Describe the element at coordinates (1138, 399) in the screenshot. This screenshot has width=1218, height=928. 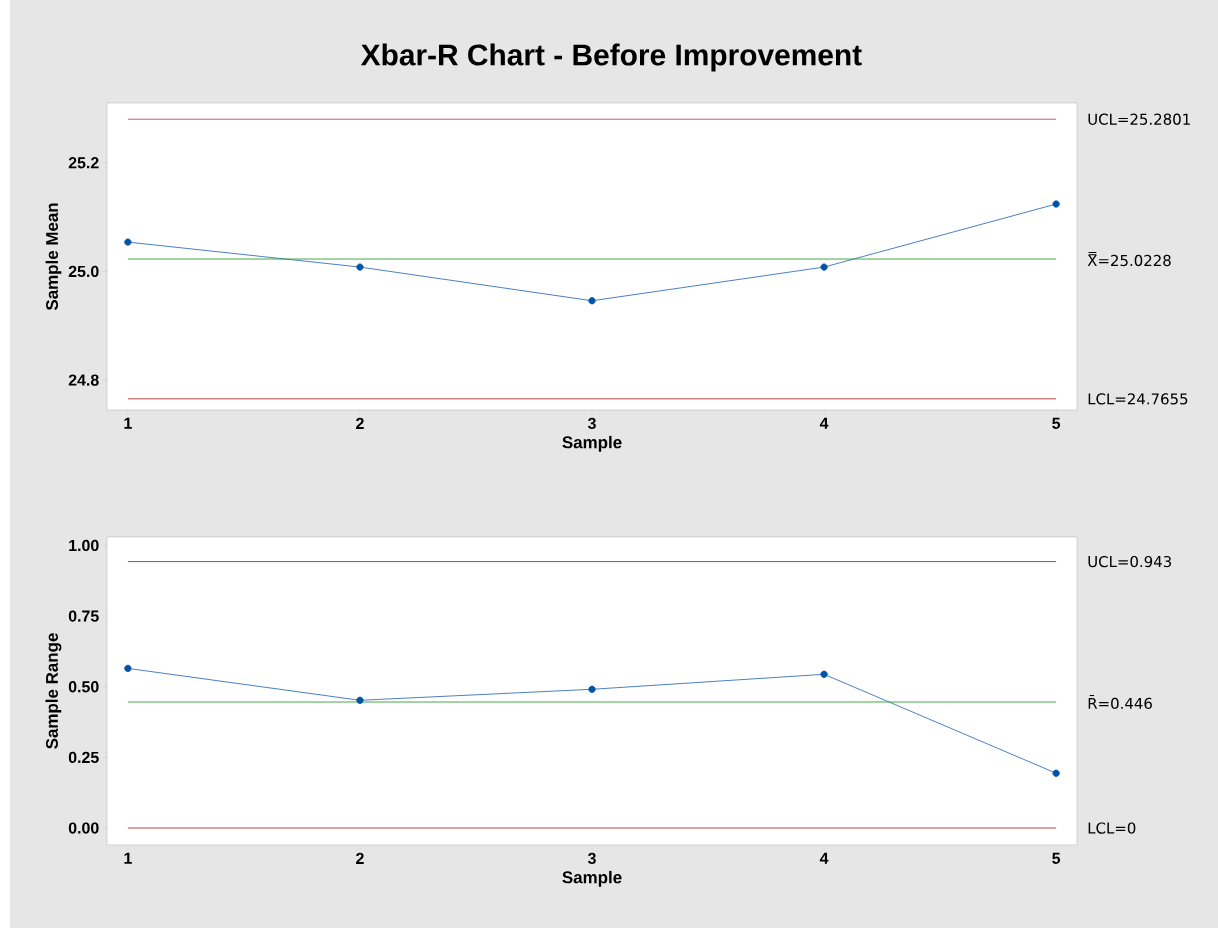
I see `ref-line-label: LCL=24.7655` at that location.